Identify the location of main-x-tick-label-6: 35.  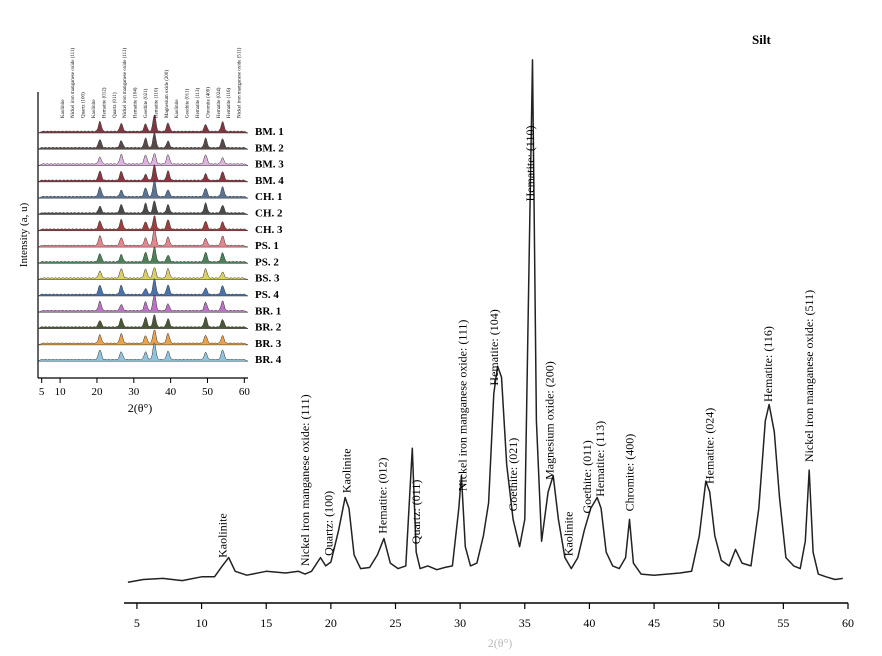
(525, 623).